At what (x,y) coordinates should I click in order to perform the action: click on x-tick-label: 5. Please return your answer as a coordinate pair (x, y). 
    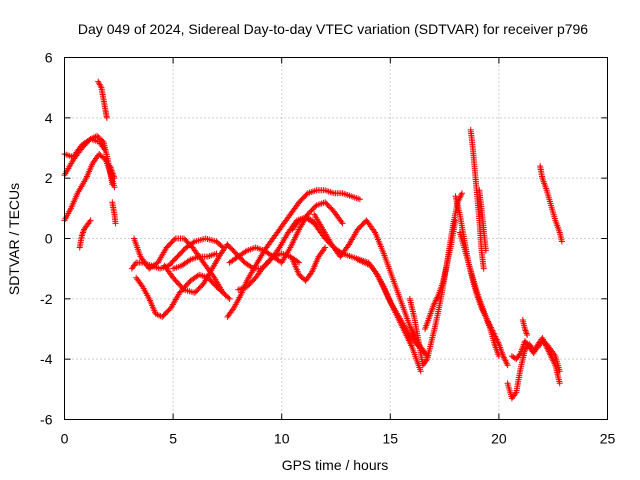
    Looking at the image, I should click on (173, 439).